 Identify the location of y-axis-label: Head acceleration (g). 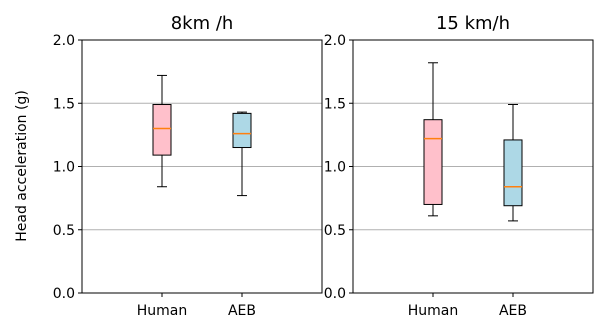
(22, 166).